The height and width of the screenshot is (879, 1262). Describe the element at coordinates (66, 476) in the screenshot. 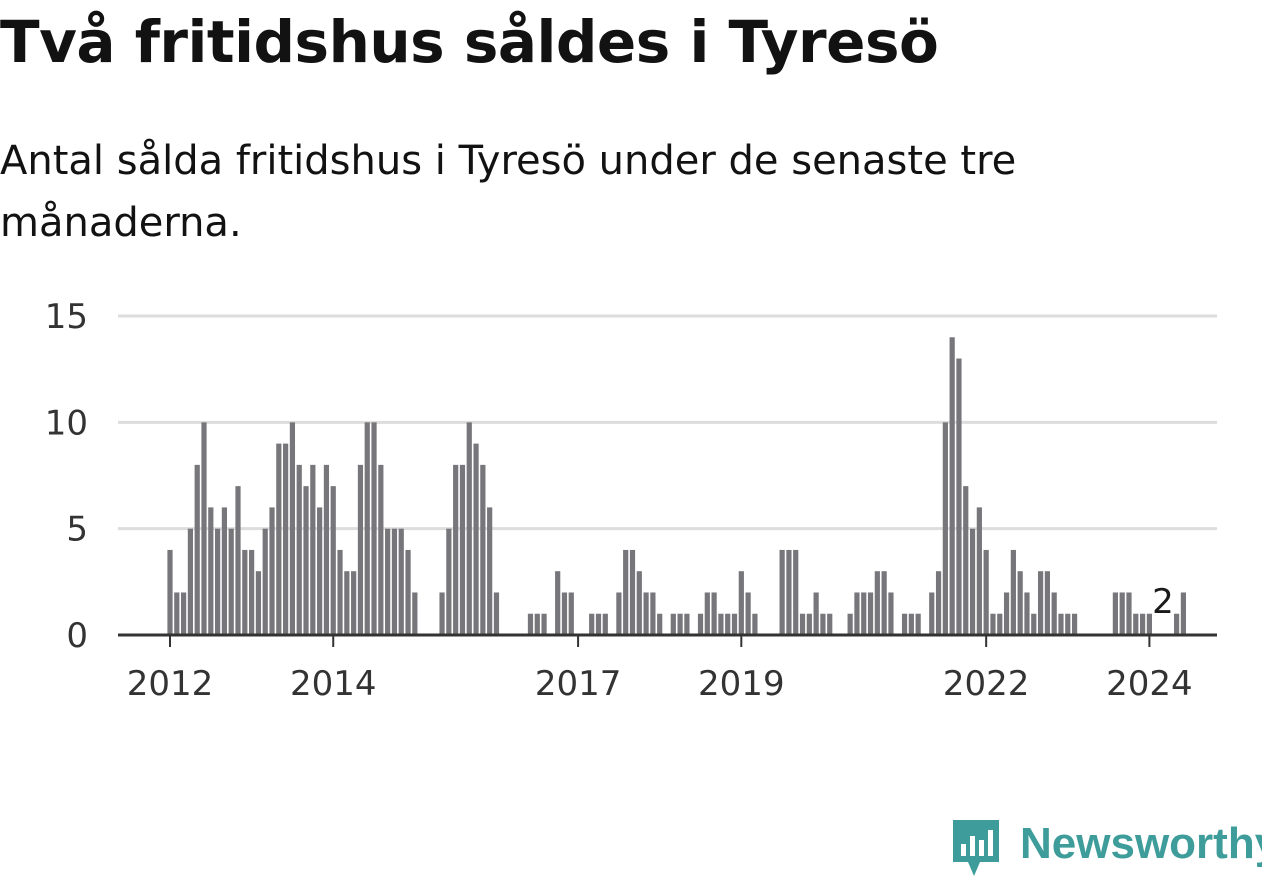

I see `y-axis-ticks: 0 5 10 15` at that location.